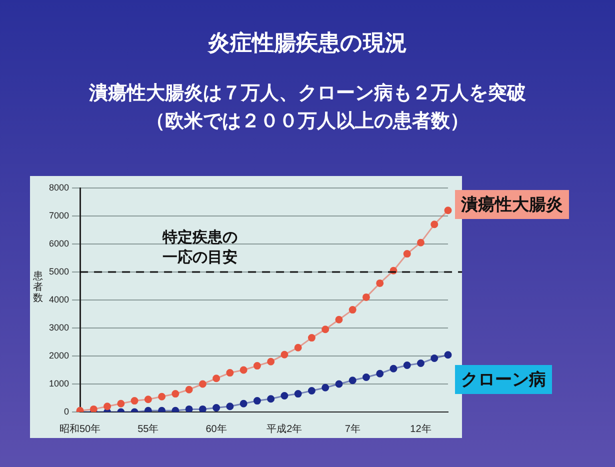 Image resolution: width=615 pixels, height=467 pixels. Describe the element at coordinates (352, 428) in the screenshot. I see `x-tick-label: 7年` at that location.